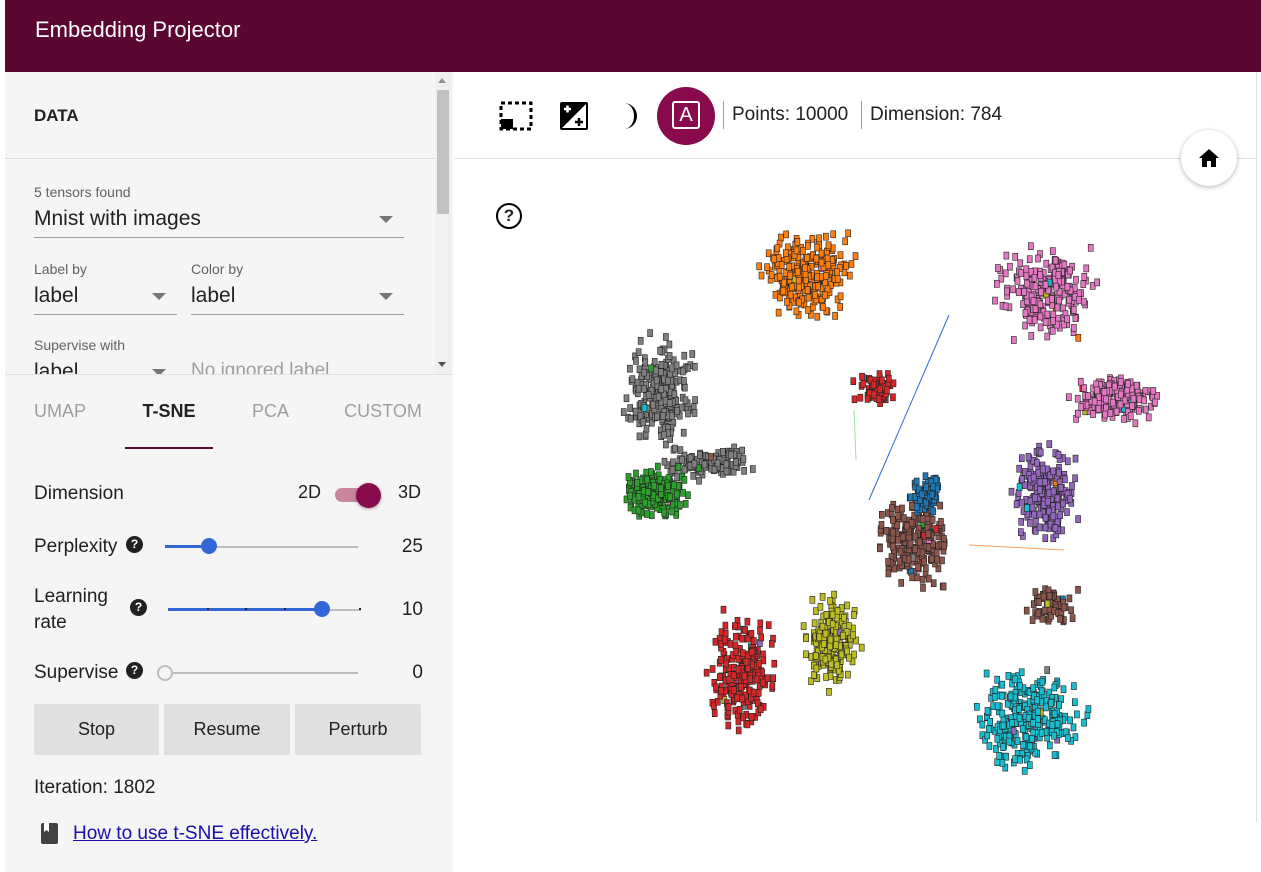  Describe the element at coordinates (96, 729) in the screenshot. I see `stop-button: Stop` at that location.